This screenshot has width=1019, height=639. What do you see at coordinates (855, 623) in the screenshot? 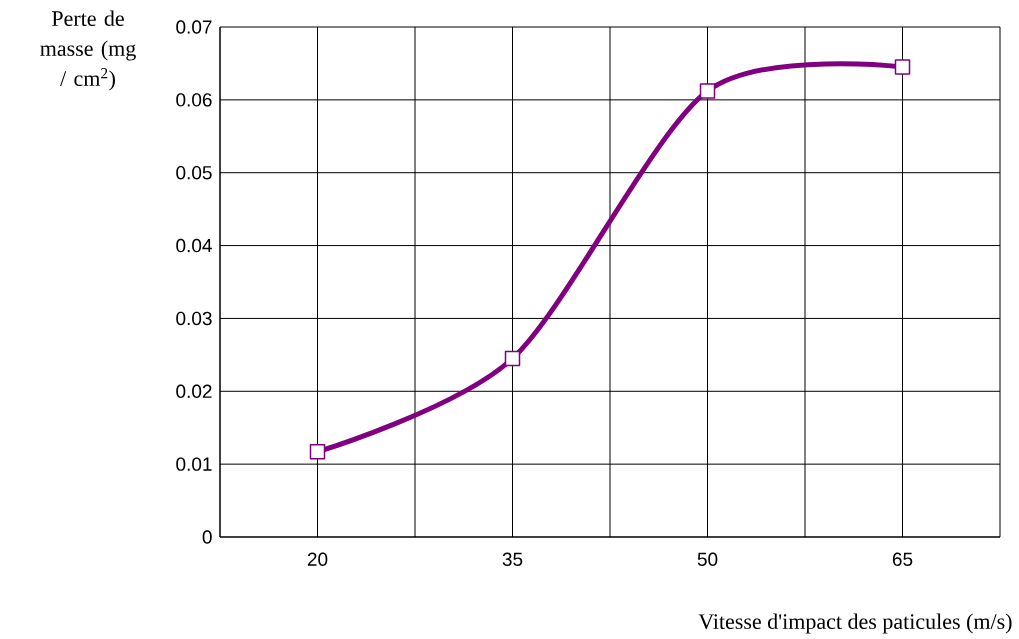
I see `x-axis-title: Vitesse d'impact des paticules (m/s)` at bounding box center [855, 623].